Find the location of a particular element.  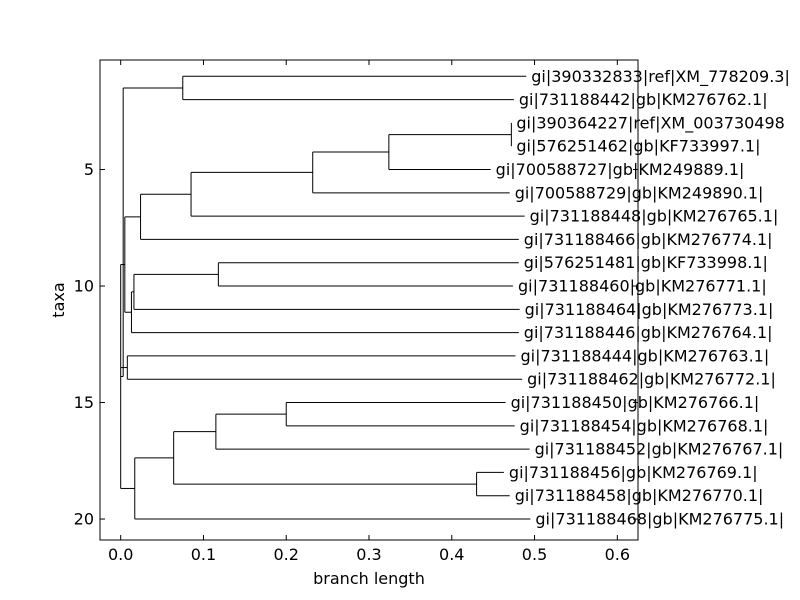

leaf-label: gi|731188452|gb|KM276767.1| is located at coordinates (659, 449).